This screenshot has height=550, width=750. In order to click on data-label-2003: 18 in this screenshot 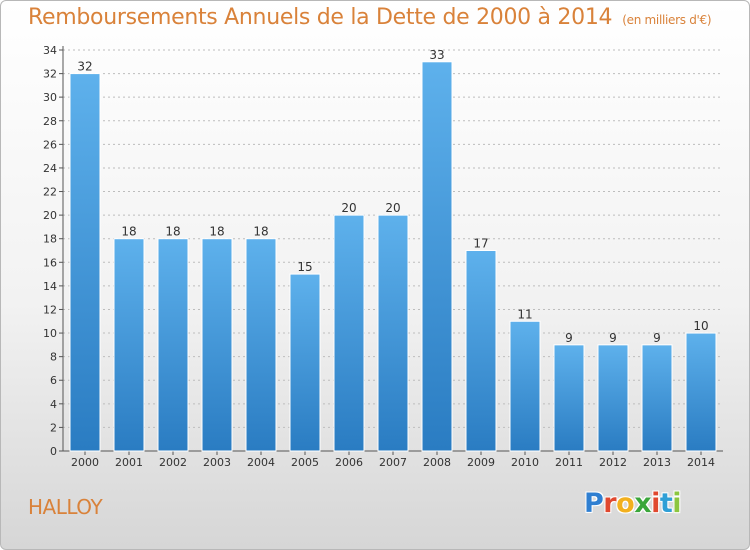, I will do `click(216, 232)`.